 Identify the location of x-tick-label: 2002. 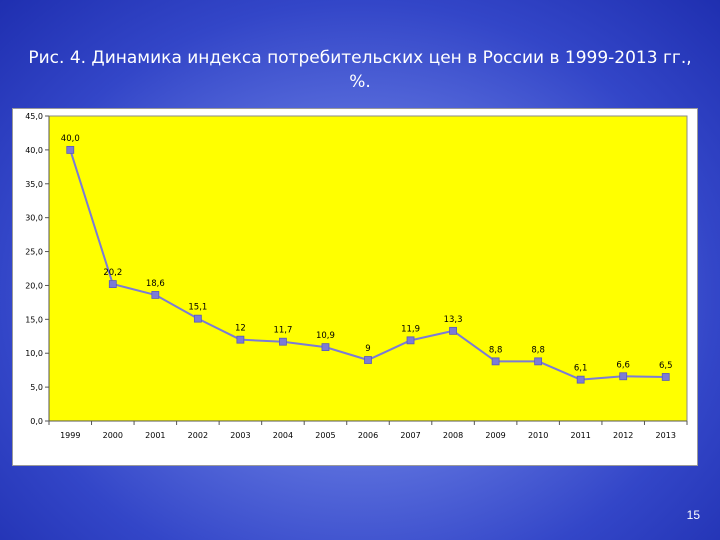
(198, 435).